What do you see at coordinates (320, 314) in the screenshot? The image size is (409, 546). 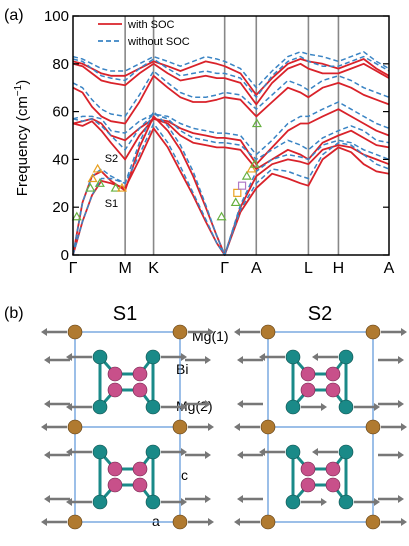 I see `structure-title-s2: S2` at bounding box center [320, 314].